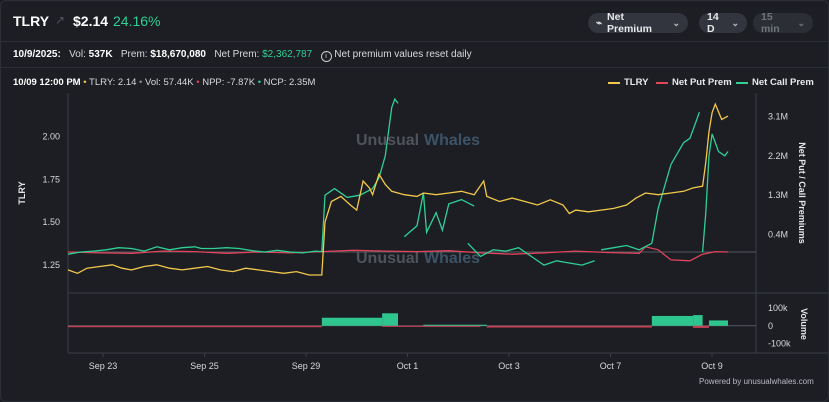  What do you see at coordinates (178, 54) in the screenshot?
I see `prem-value: $18,670,080` at bounding box center [178, 54].